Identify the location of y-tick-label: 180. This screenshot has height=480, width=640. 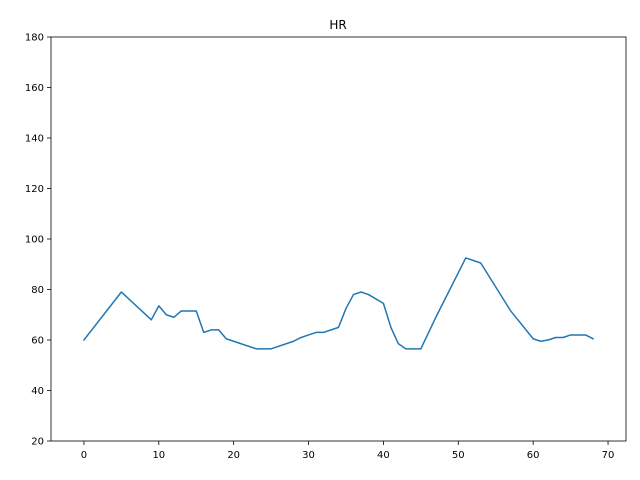
(34, 38).